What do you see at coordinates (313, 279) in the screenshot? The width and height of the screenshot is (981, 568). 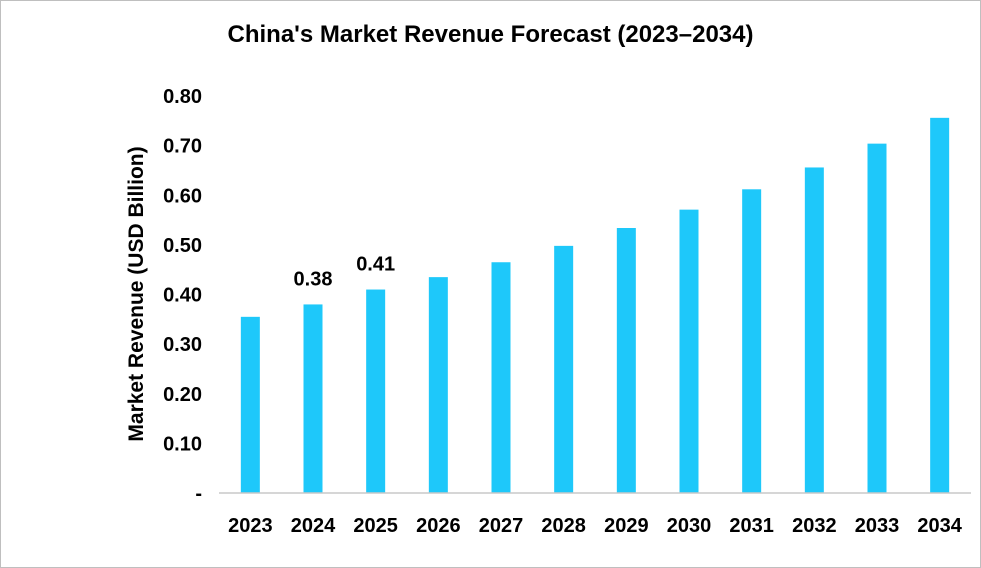 I see `data-label-2024: 0.38` at bounding box center [313, 279].